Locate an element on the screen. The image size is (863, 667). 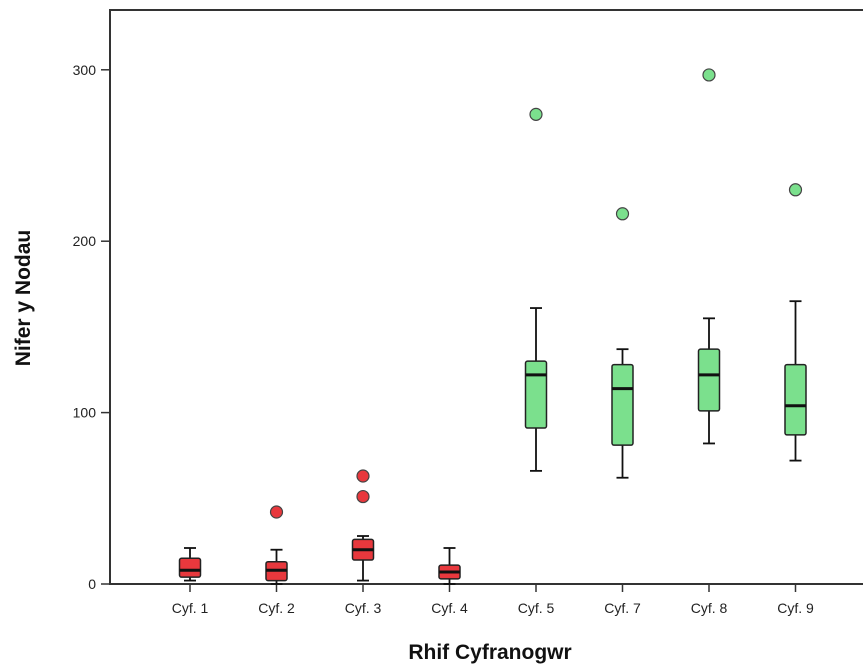
x-tick-label: Cyf. 7 is located at coordinates (622, 608).